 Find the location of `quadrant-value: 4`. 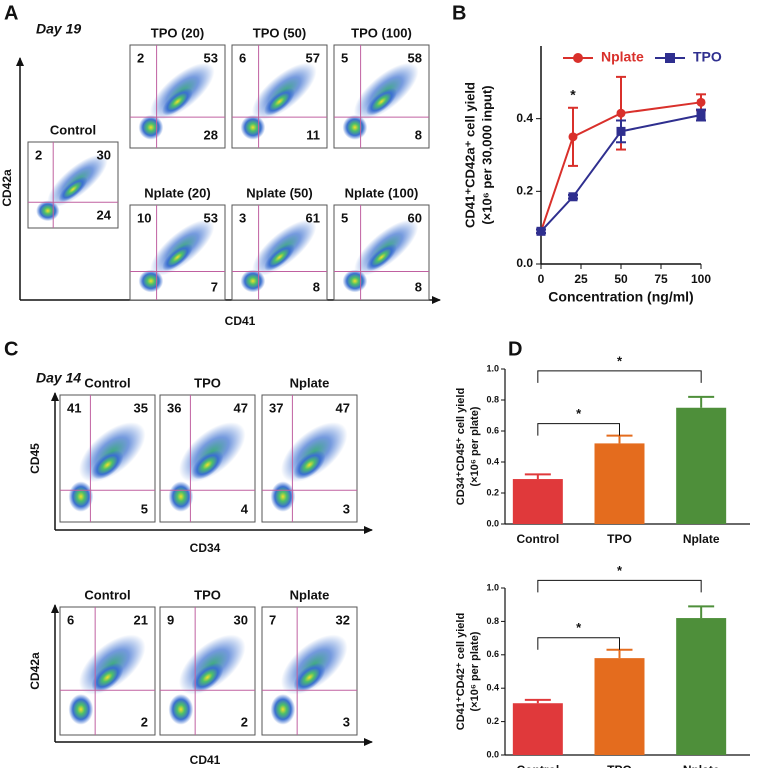

quadrant-value: 4 is located at coordinates (245, 508).